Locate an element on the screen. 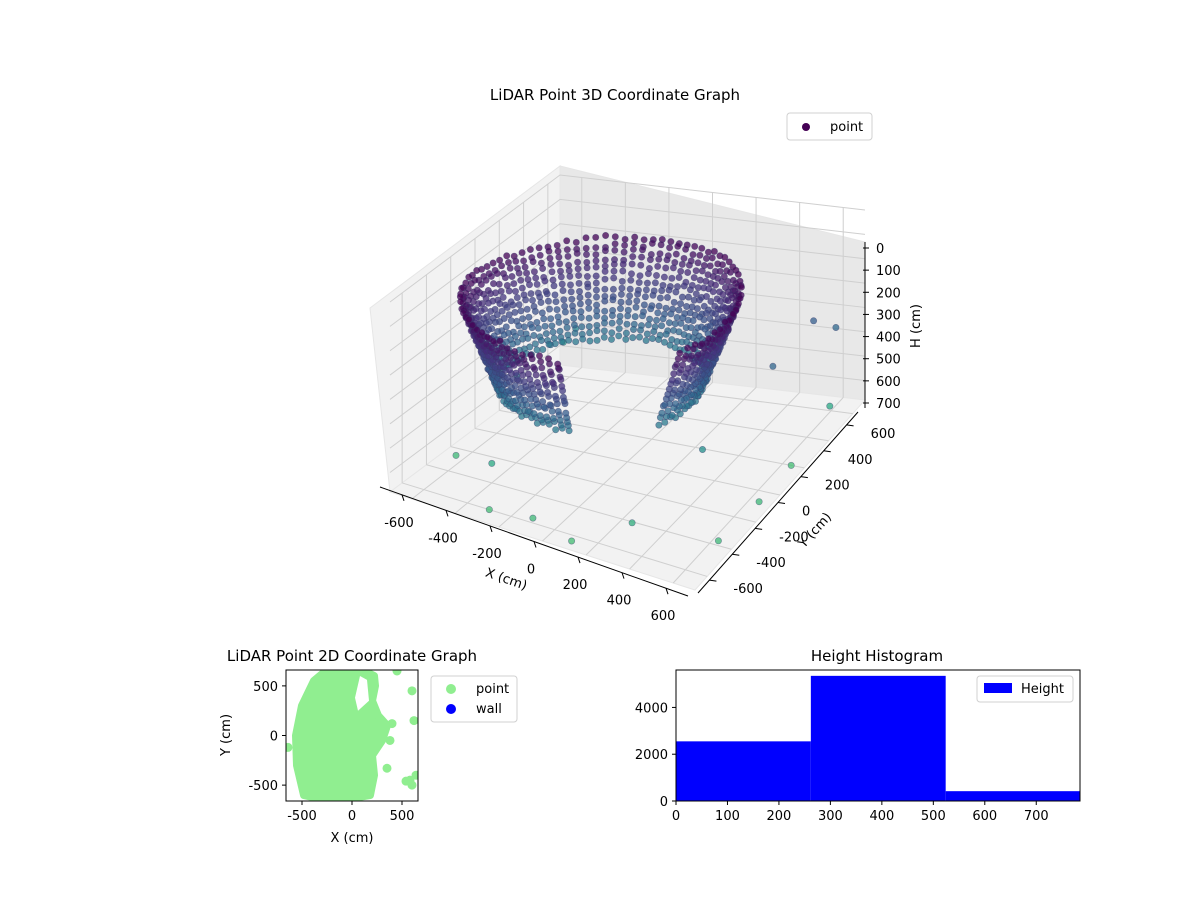 This screenshot has width=1200, height=900. x-tick-label-hist: 200 is located at coordinates (779, 816).